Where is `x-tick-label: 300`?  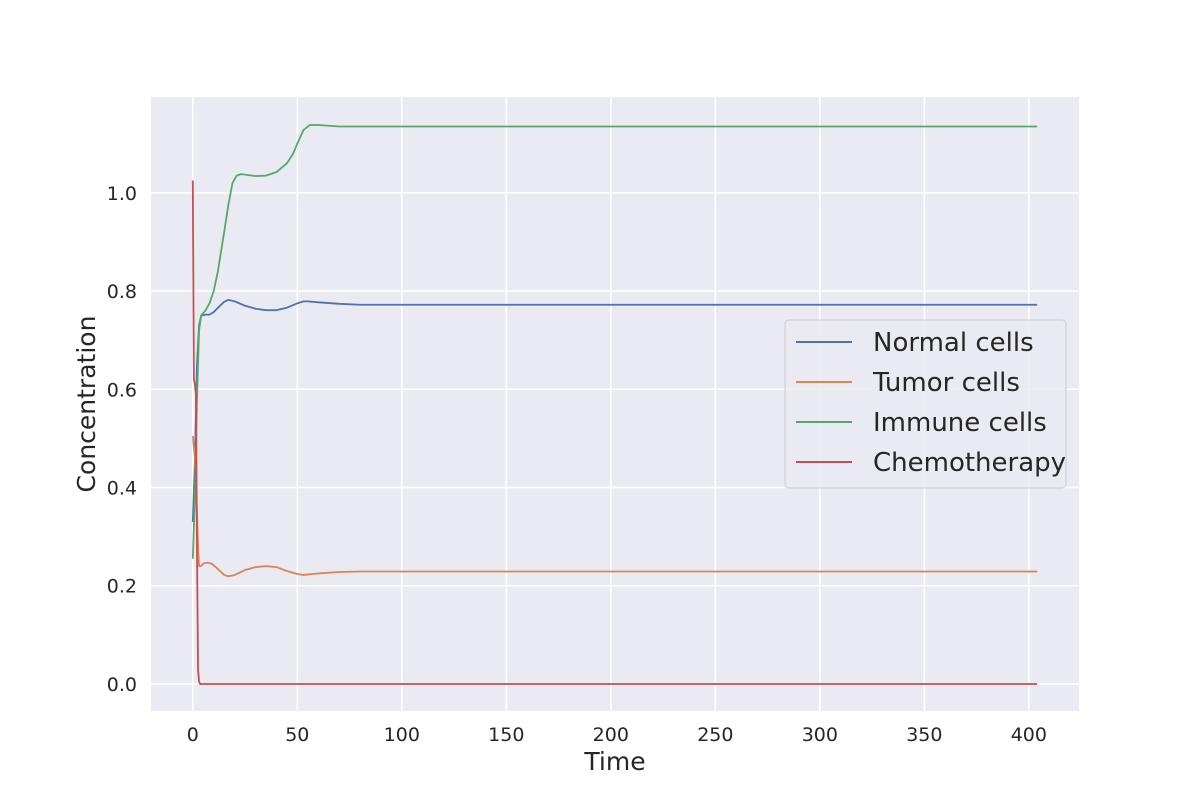
x-tick-label: 300 is located at coordinates (820, 735).